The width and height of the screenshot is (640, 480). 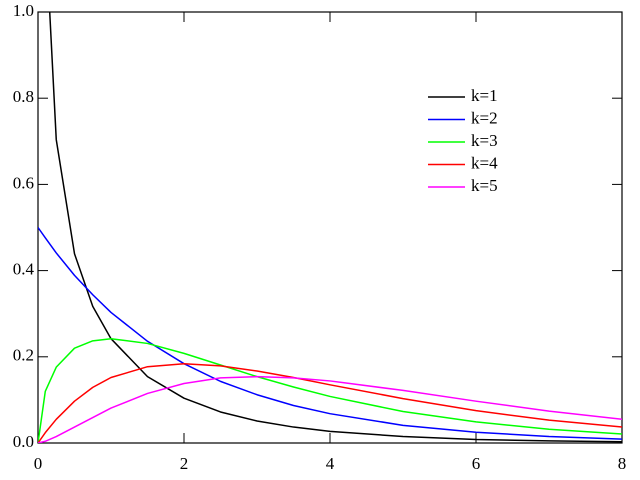 I want to click on x-tick-label: 6, so click(x=476, y=463).